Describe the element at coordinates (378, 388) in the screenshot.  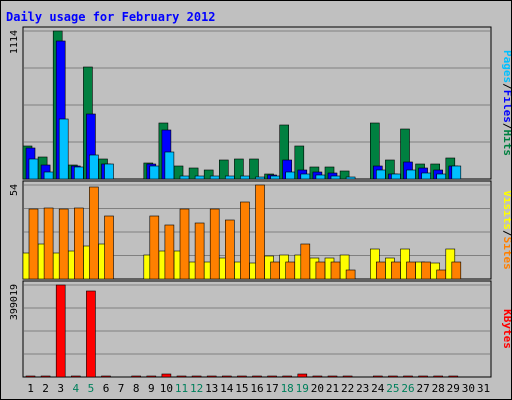
I see `day-label-24: 24` at that location.